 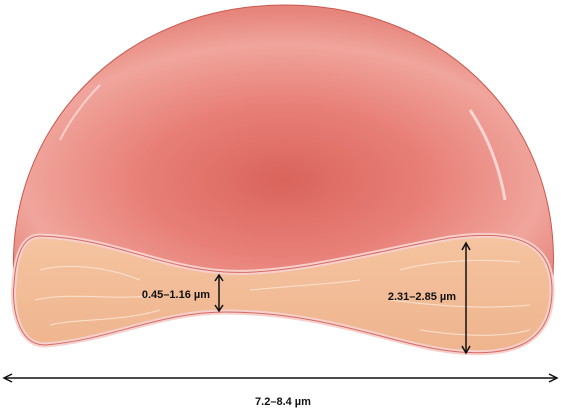 I want to click on diameter-label: 7.2–8.4 µm, so click(x=283, y=402).